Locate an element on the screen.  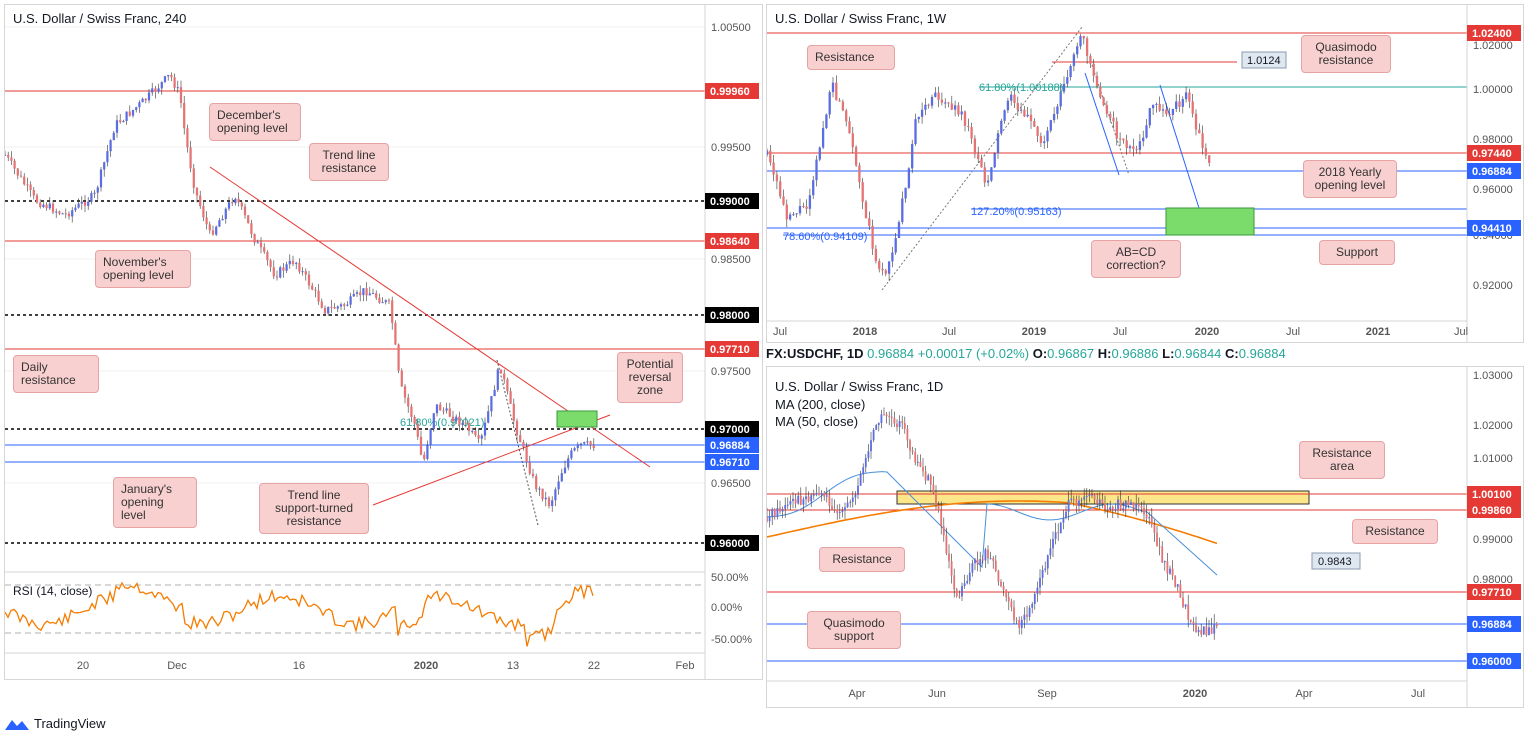
price-axis-label: 0.99500 is located at coordinates (731, 148).